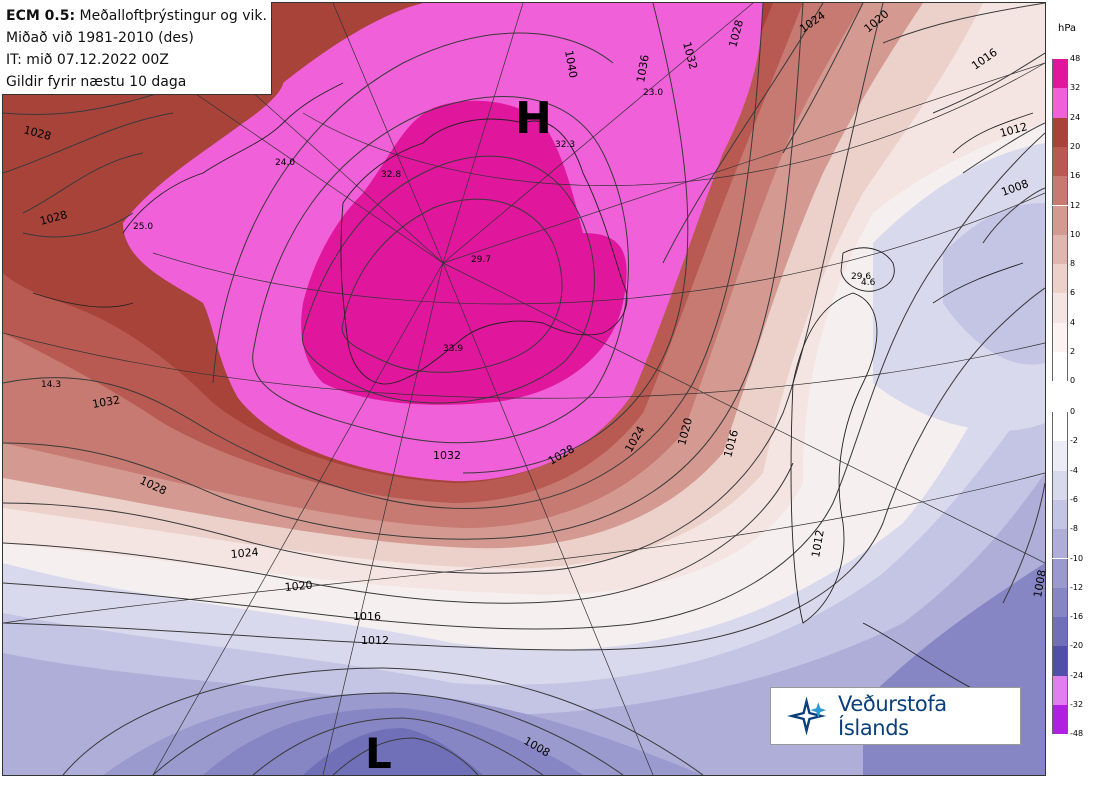 Image resolution: width=1095 pixels, height=792 pixels. I want to click on model-label: ECM 0.5:, so click(41, 16).